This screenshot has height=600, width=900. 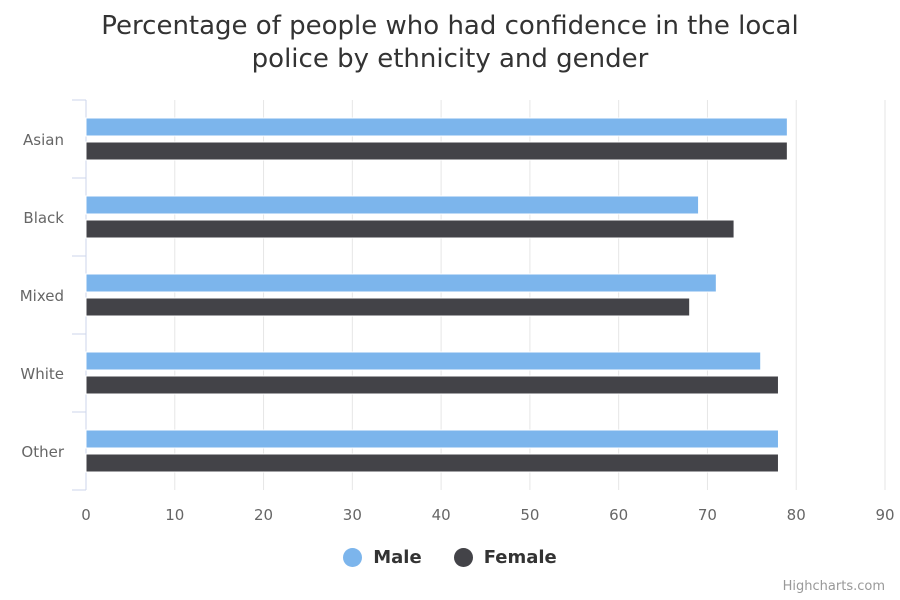 I want to click on bar-female-other, so click(x=432, y=463).